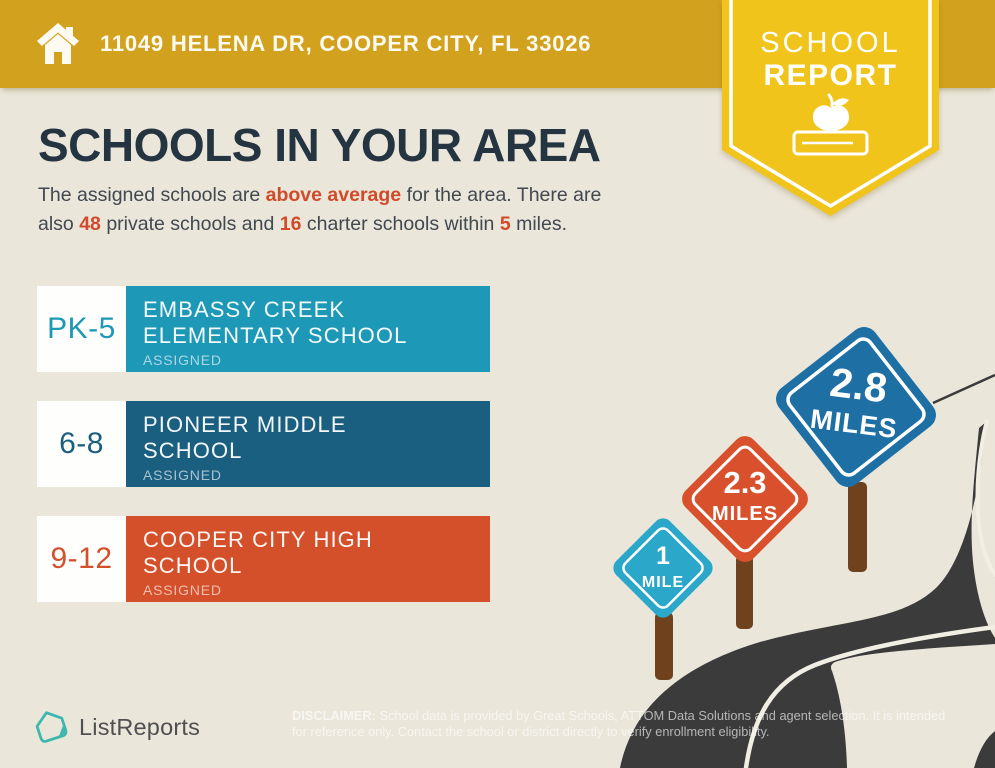  What do you see at coordinates (505, 224) in the screenshot?
I see `radius-miles: 5` at bounding box center [505, 224].